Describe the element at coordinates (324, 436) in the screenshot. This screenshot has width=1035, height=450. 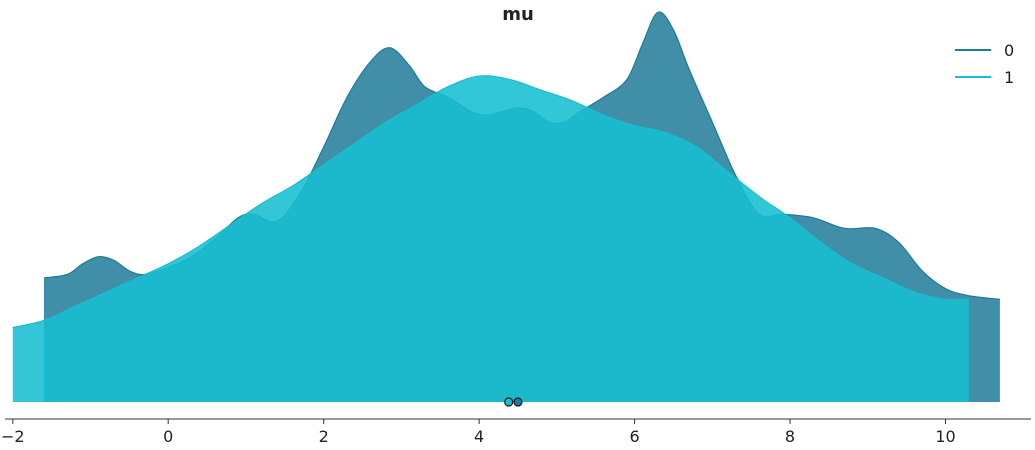
I see `x-tick-label: 2` at that location.